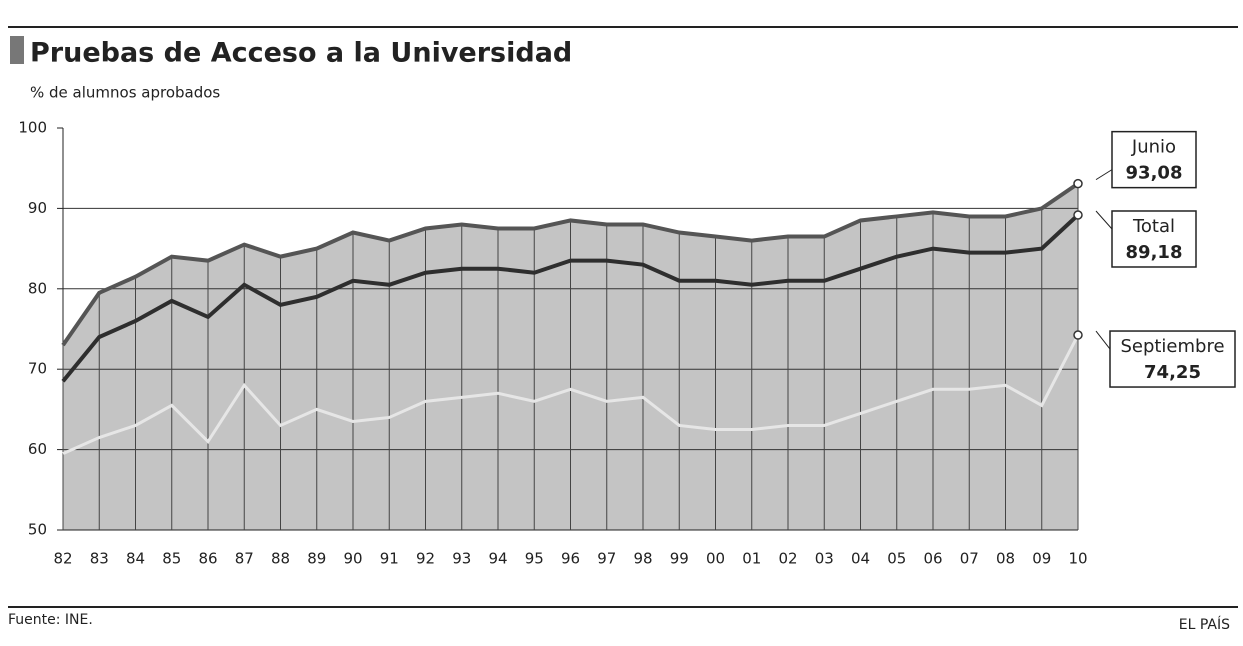  What do you see at coordinates (50, 620) in the screenshot?
I see `source: Fuente: INE.` at bounding box center [50, 620].